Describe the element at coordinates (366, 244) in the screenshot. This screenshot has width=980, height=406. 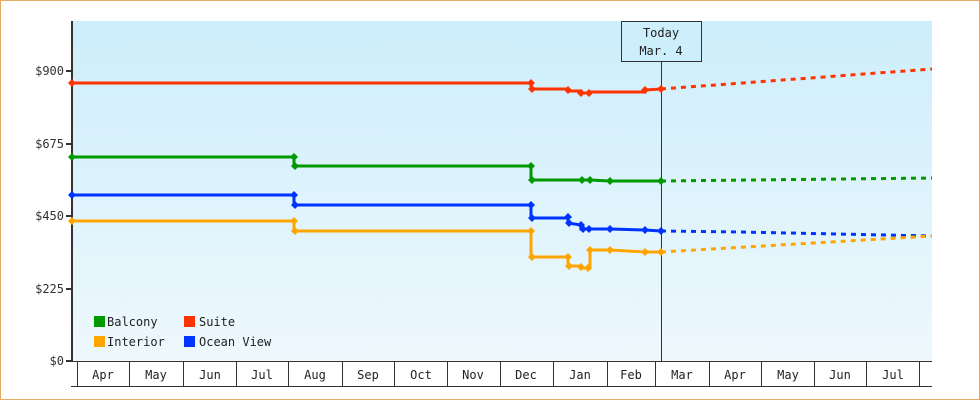
I see `series-interior-markers` at that location.